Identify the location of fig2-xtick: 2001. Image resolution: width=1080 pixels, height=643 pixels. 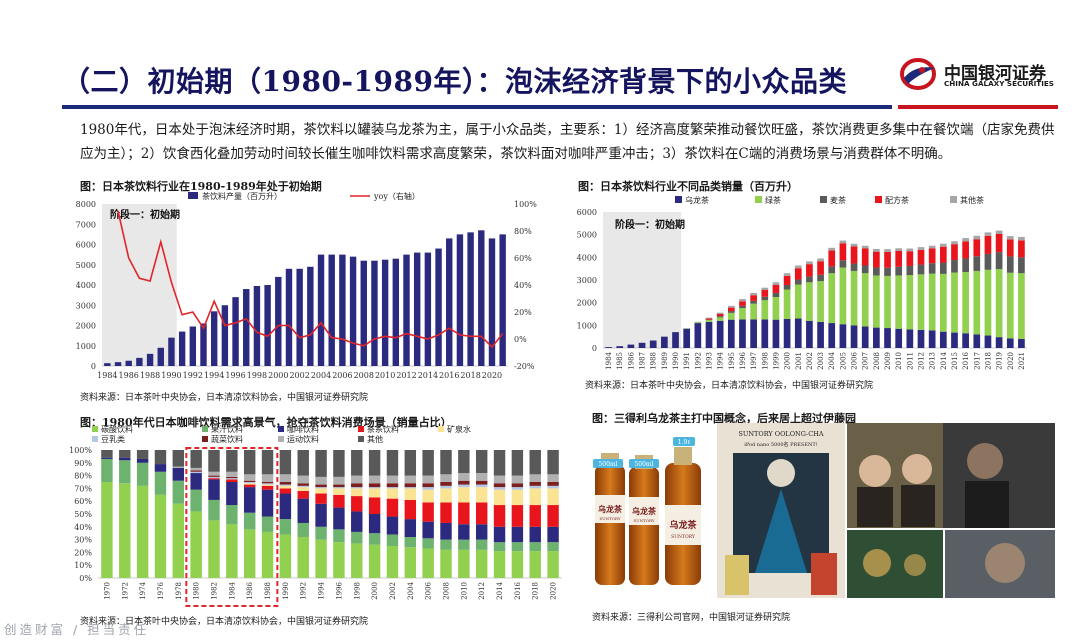
(799, 361).